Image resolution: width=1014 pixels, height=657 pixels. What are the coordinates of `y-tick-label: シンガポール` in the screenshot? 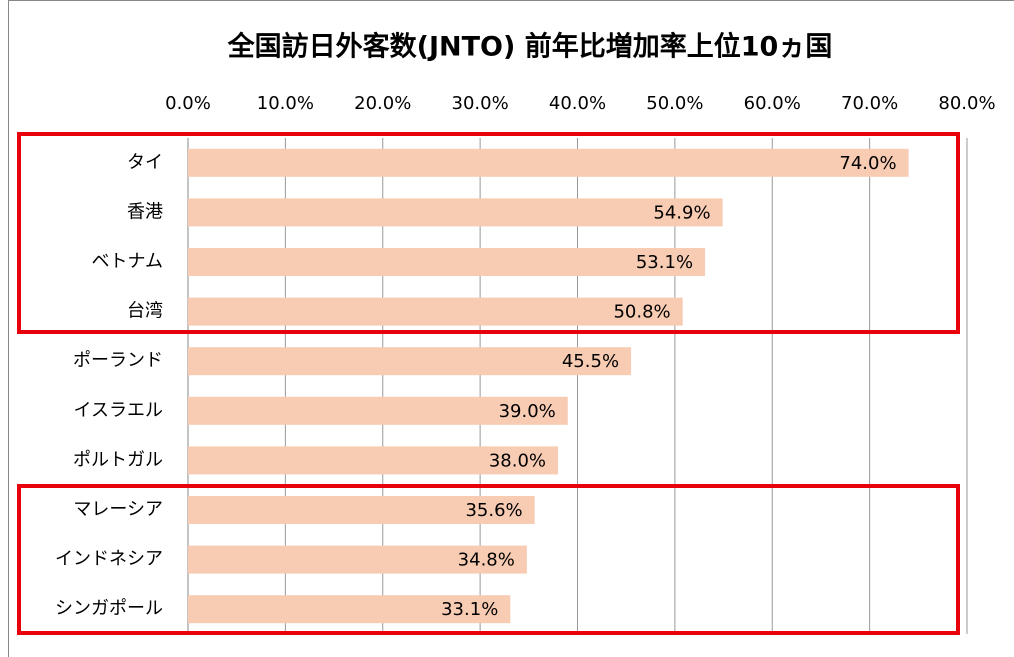 It's located at (109, 608).